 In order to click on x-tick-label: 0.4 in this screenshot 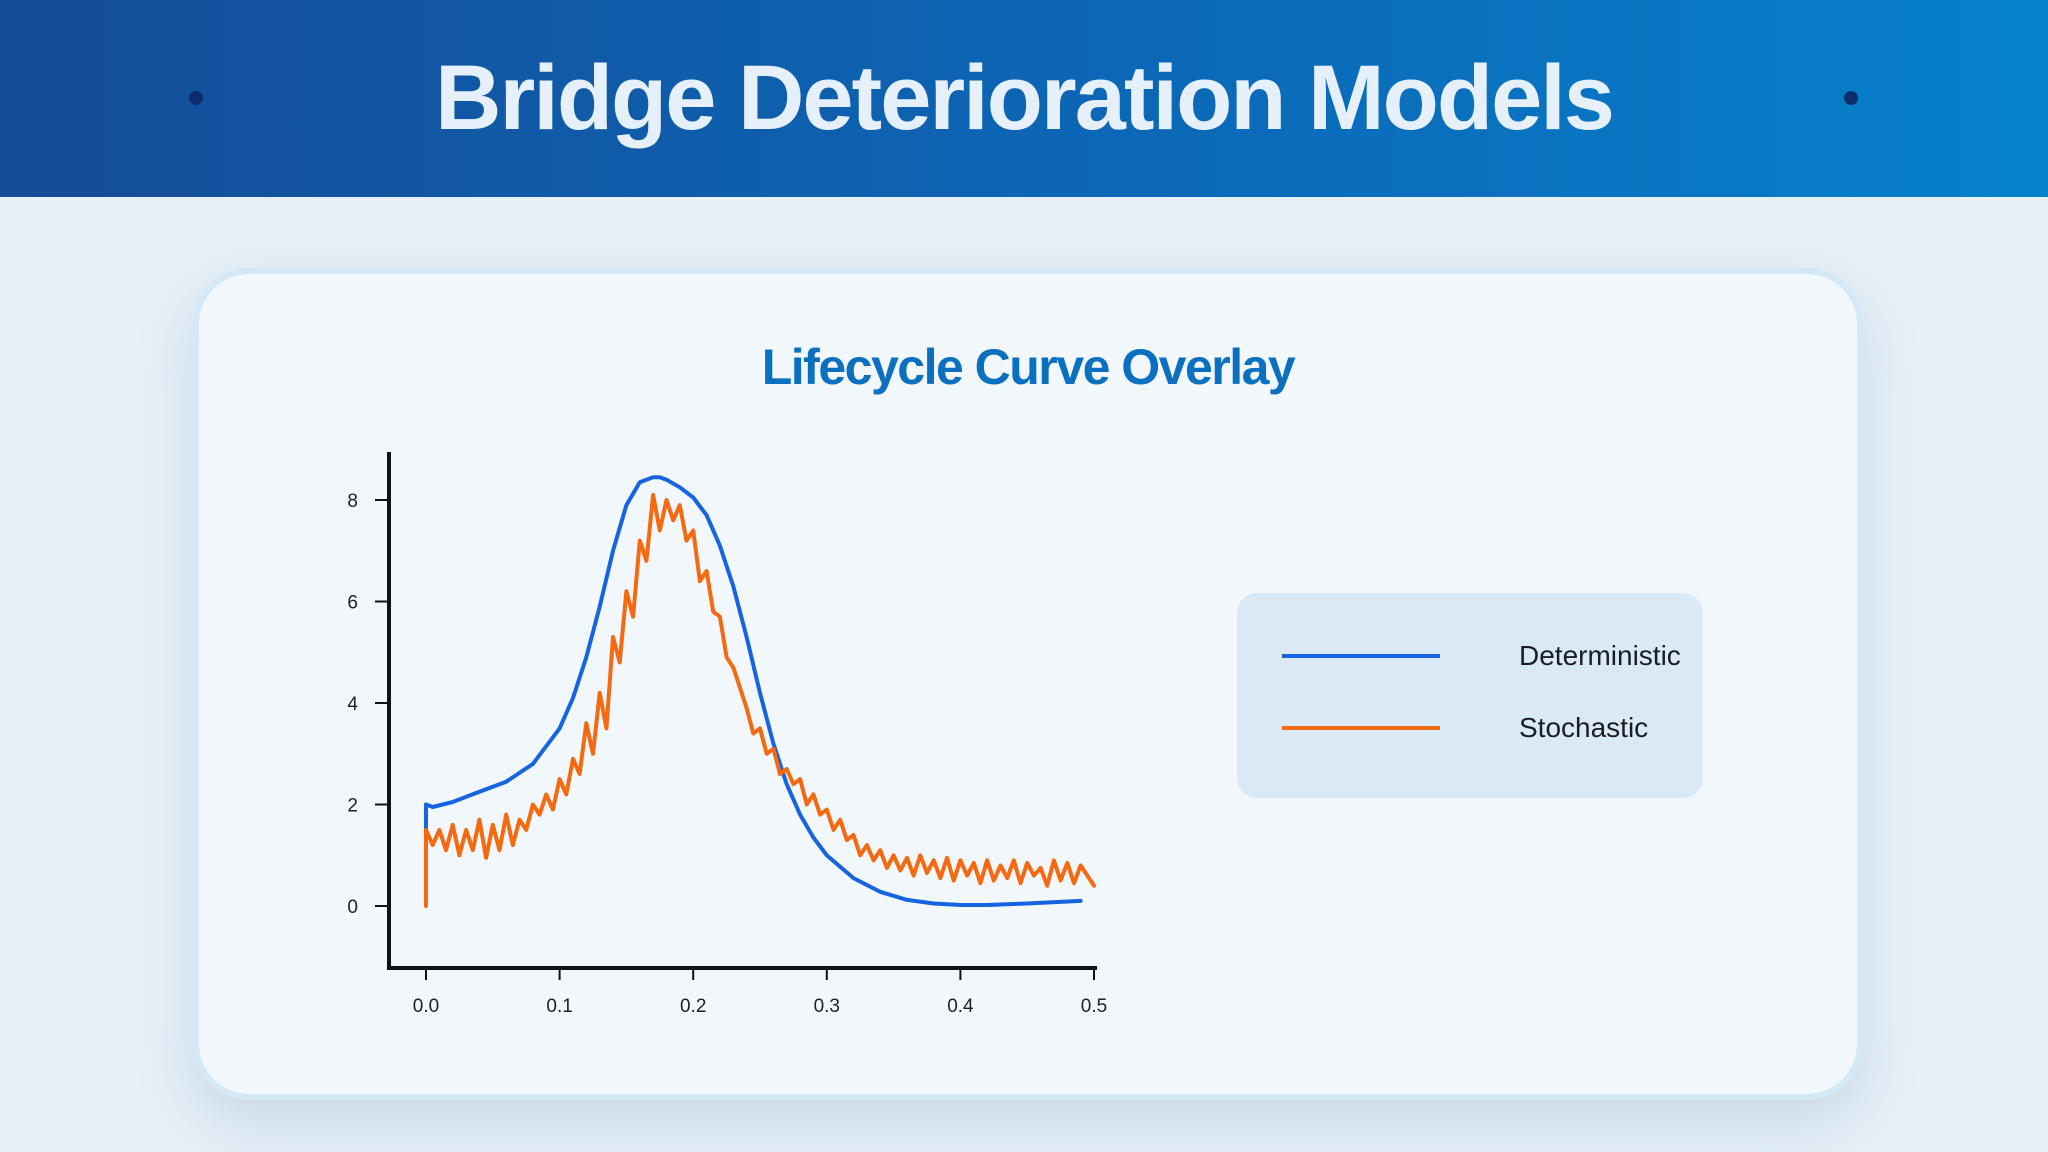, I will do `click(960, 1006)`.